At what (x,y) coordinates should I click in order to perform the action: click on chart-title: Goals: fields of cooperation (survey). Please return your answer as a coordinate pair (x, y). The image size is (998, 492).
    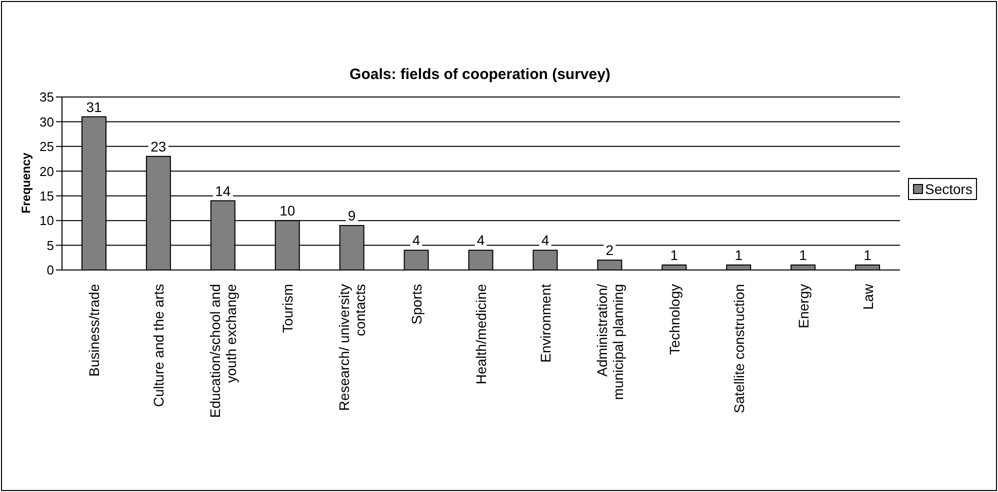
    Looking at the image, I should click on (480, 74).